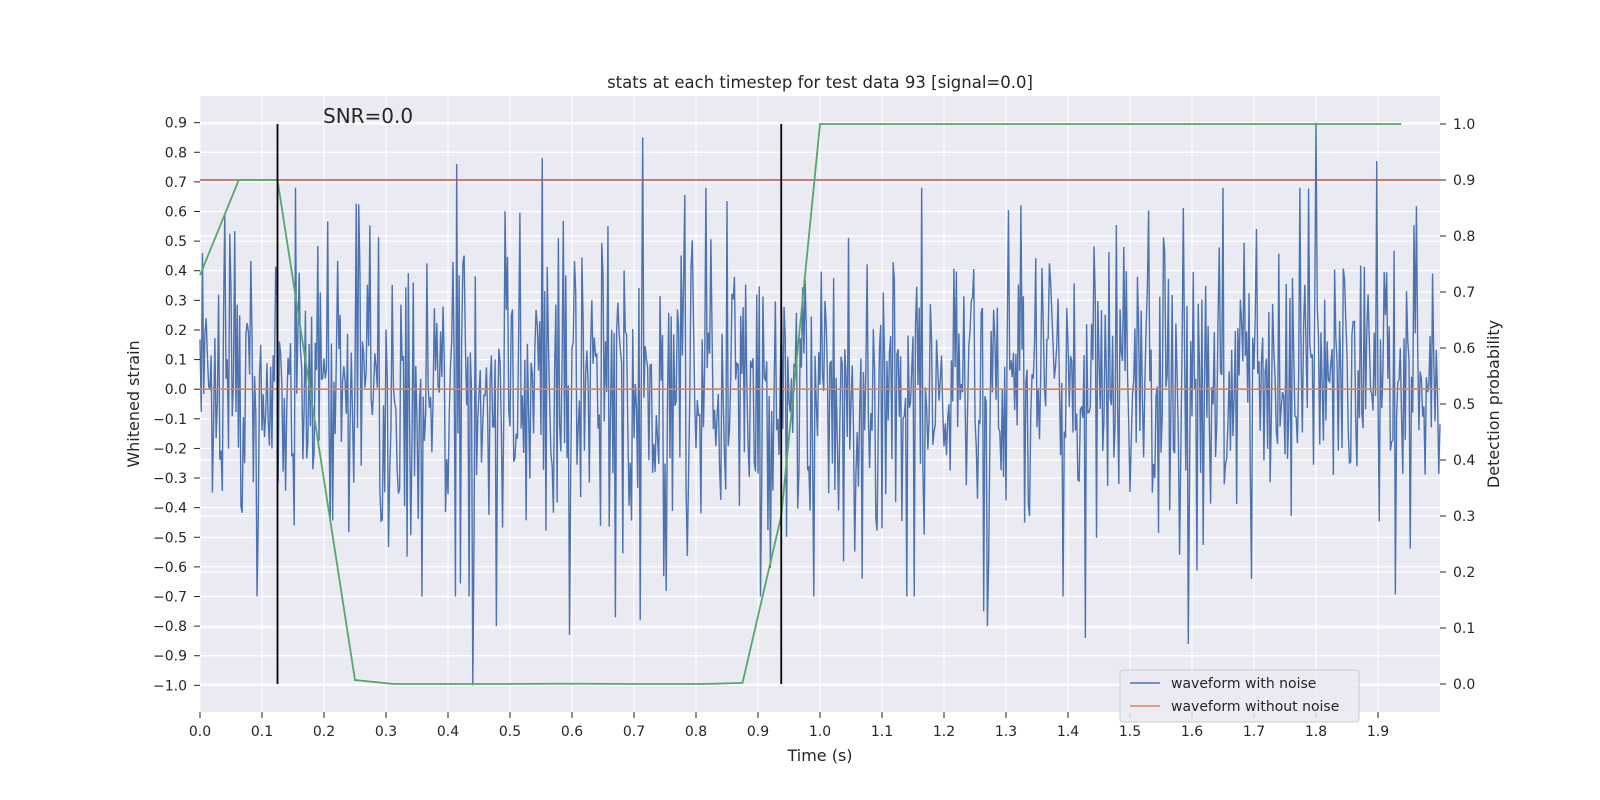 The width and height of the screenshot is (1600, 800). What do you see at coordinates (133, 403) in the screenshot?
I see `y-axis-left-title: Whitened strain` at bounding box center [133, 403].